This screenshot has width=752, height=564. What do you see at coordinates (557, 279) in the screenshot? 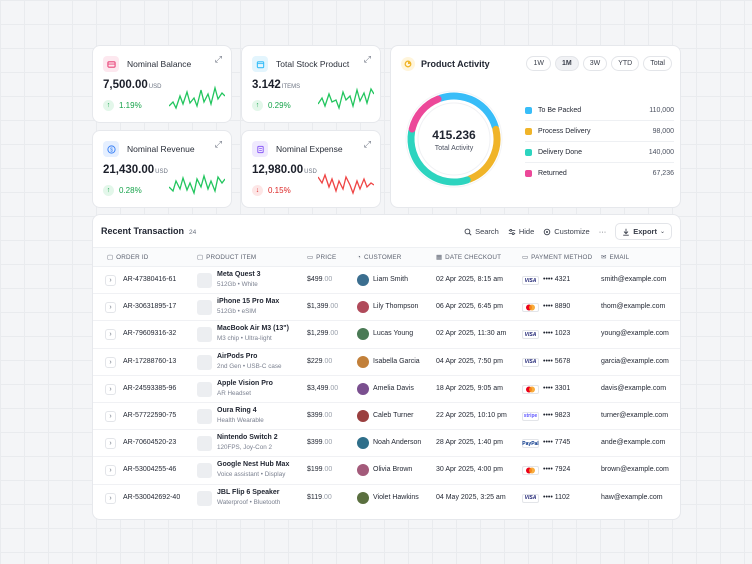
I see `card-last4: •••• 4321` at bounding box center [557, 279].